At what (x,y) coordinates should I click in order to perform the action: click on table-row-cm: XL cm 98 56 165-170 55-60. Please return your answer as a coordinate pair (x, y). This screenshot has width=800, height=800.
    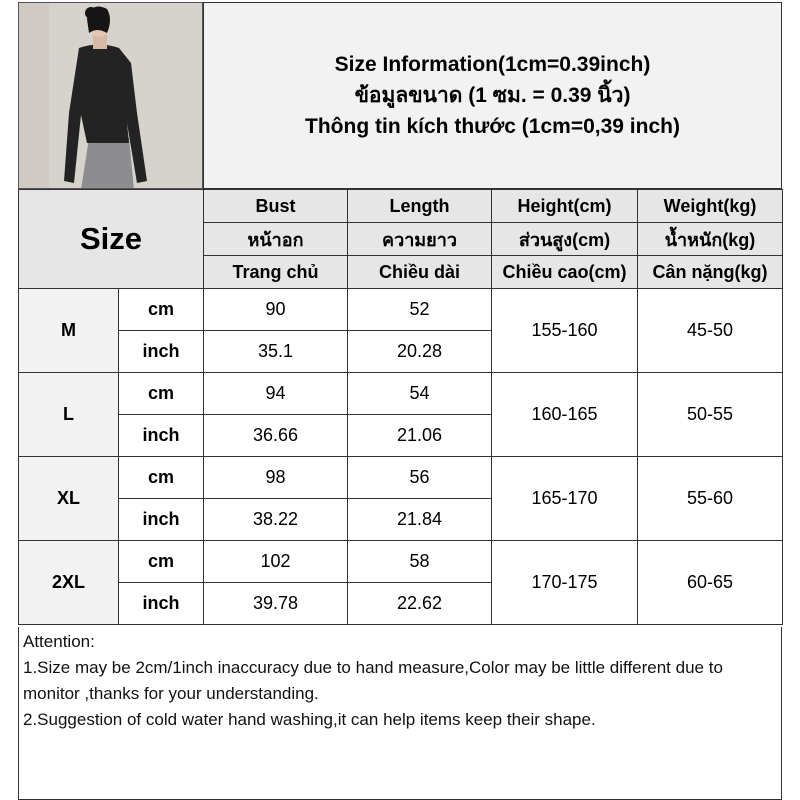
    Looking at the image, I should click on (400, 498).